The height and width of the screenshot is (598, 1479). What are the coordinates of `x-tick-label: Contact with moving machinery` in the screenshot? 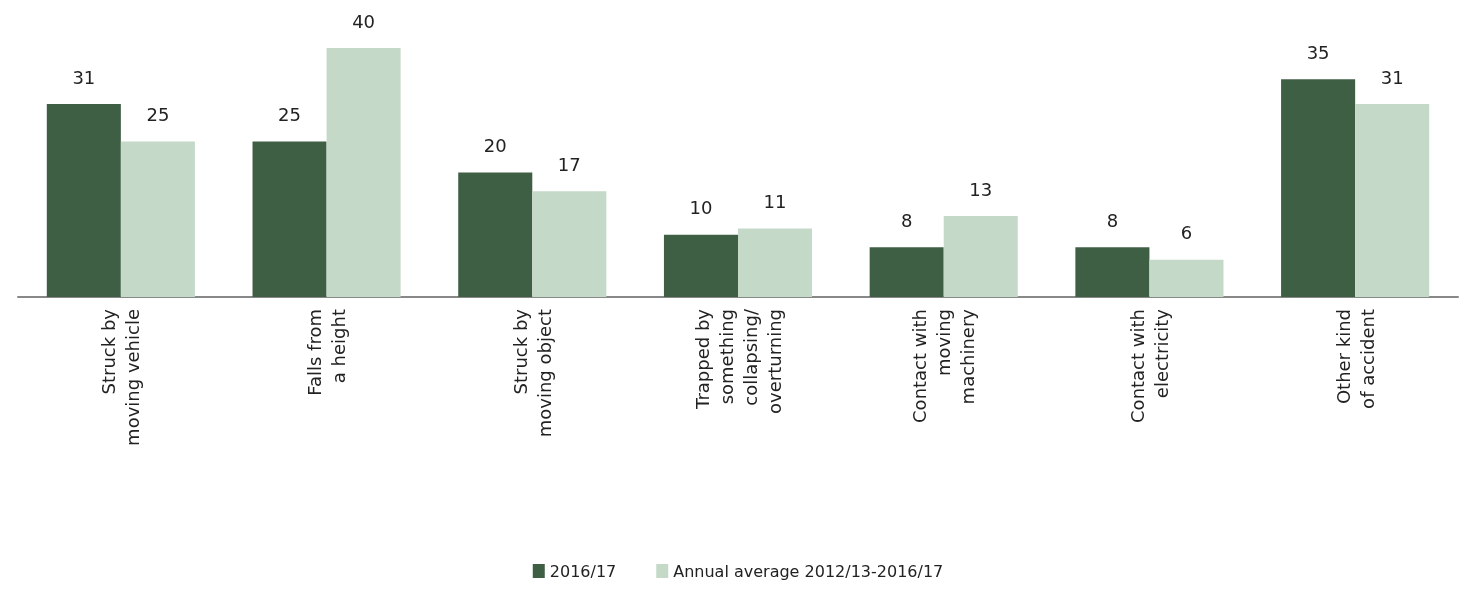 It's located at (944, 365).